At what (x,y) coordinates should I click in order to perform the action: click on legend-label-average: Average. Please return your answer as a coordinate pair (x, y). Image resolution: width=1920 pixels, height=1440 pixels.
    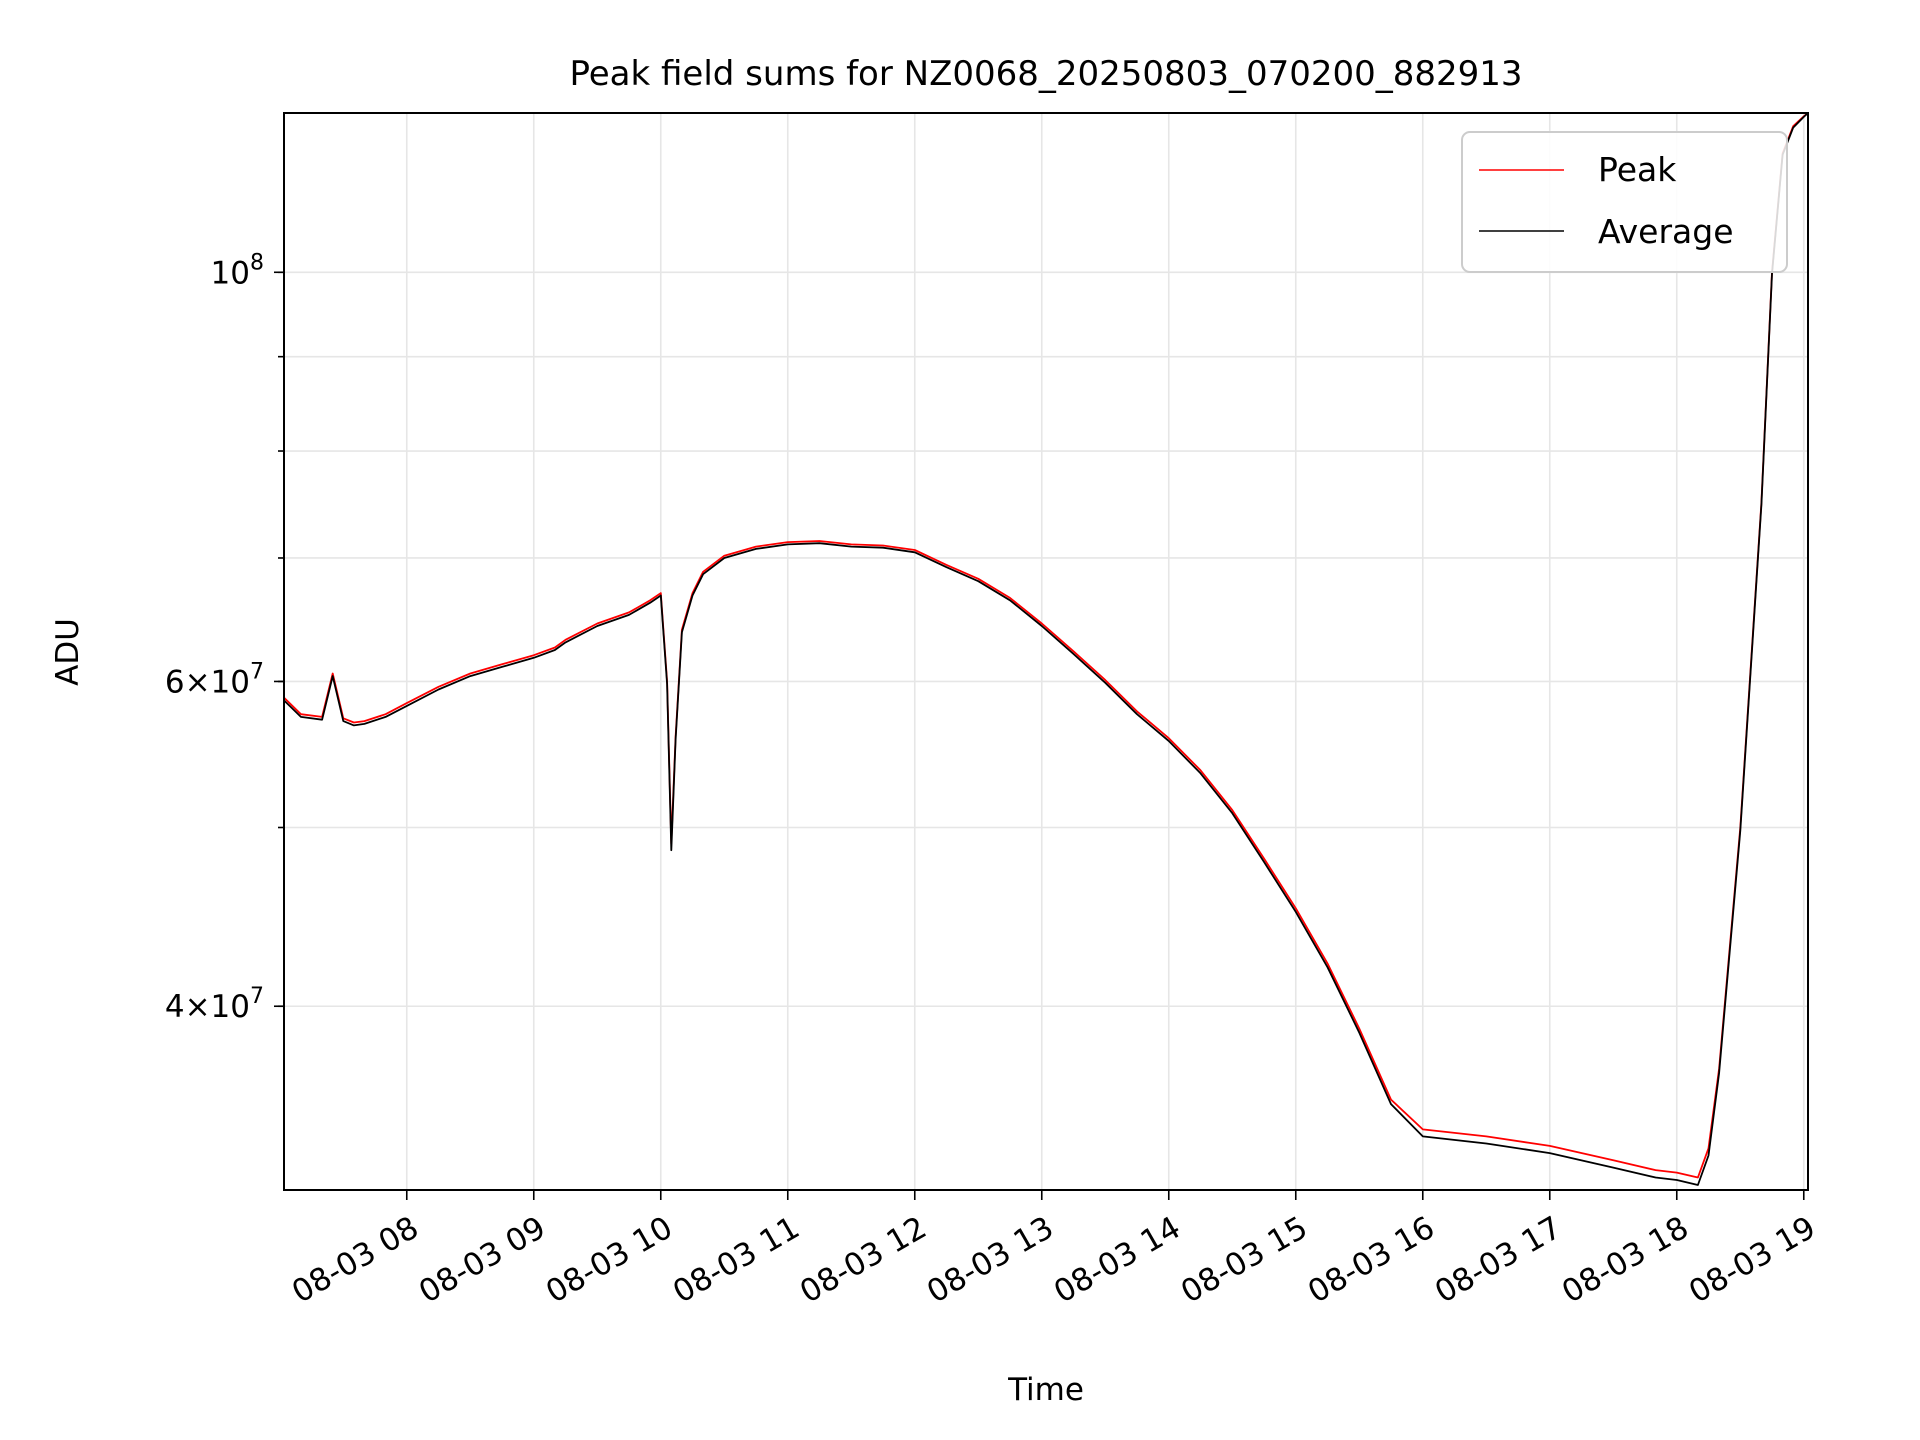
    Looking at the image, I should click on (1666, 231).